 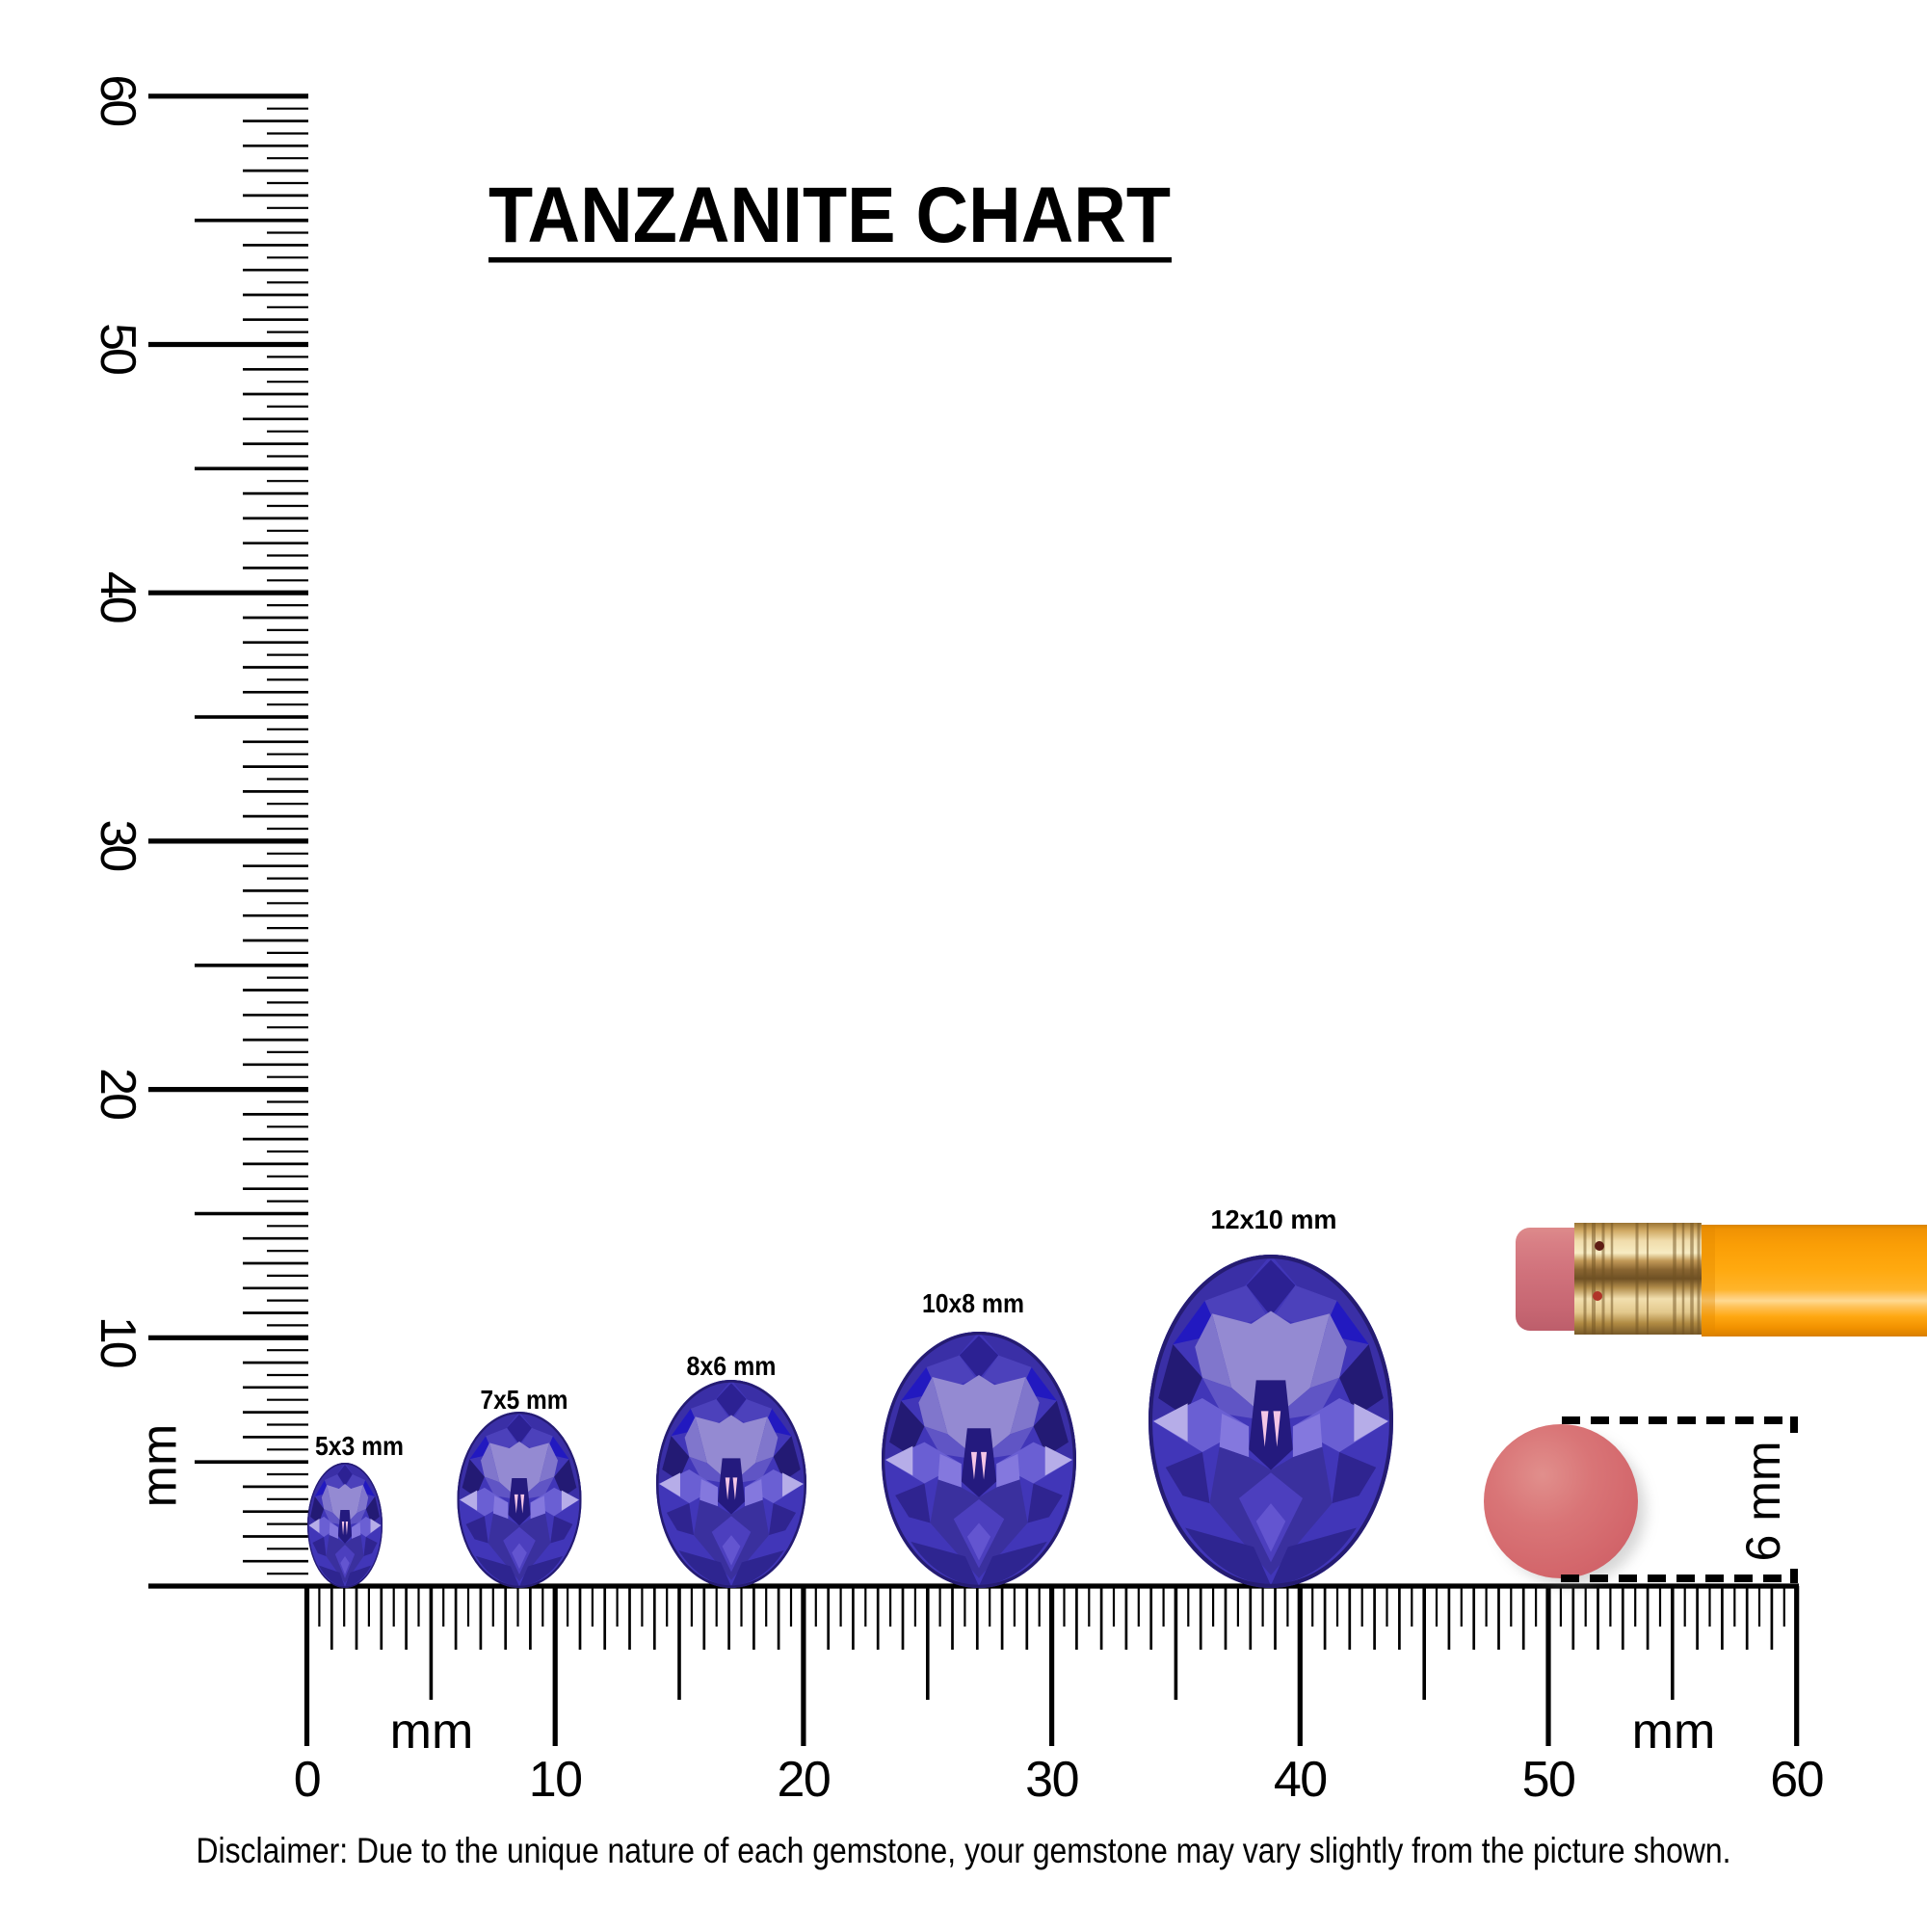 I want to click on svg-text: 0, so click(x=307, y=1780).